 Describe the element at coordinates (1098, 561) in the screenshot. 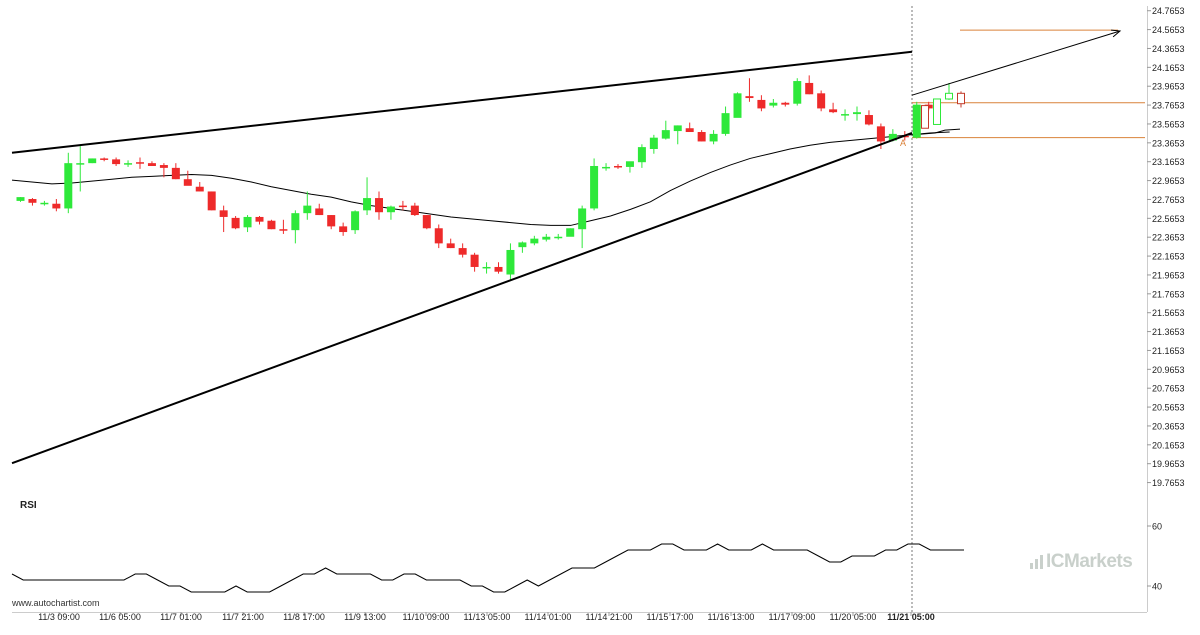

I see `brand-logo-suffix: Markets` at that location.